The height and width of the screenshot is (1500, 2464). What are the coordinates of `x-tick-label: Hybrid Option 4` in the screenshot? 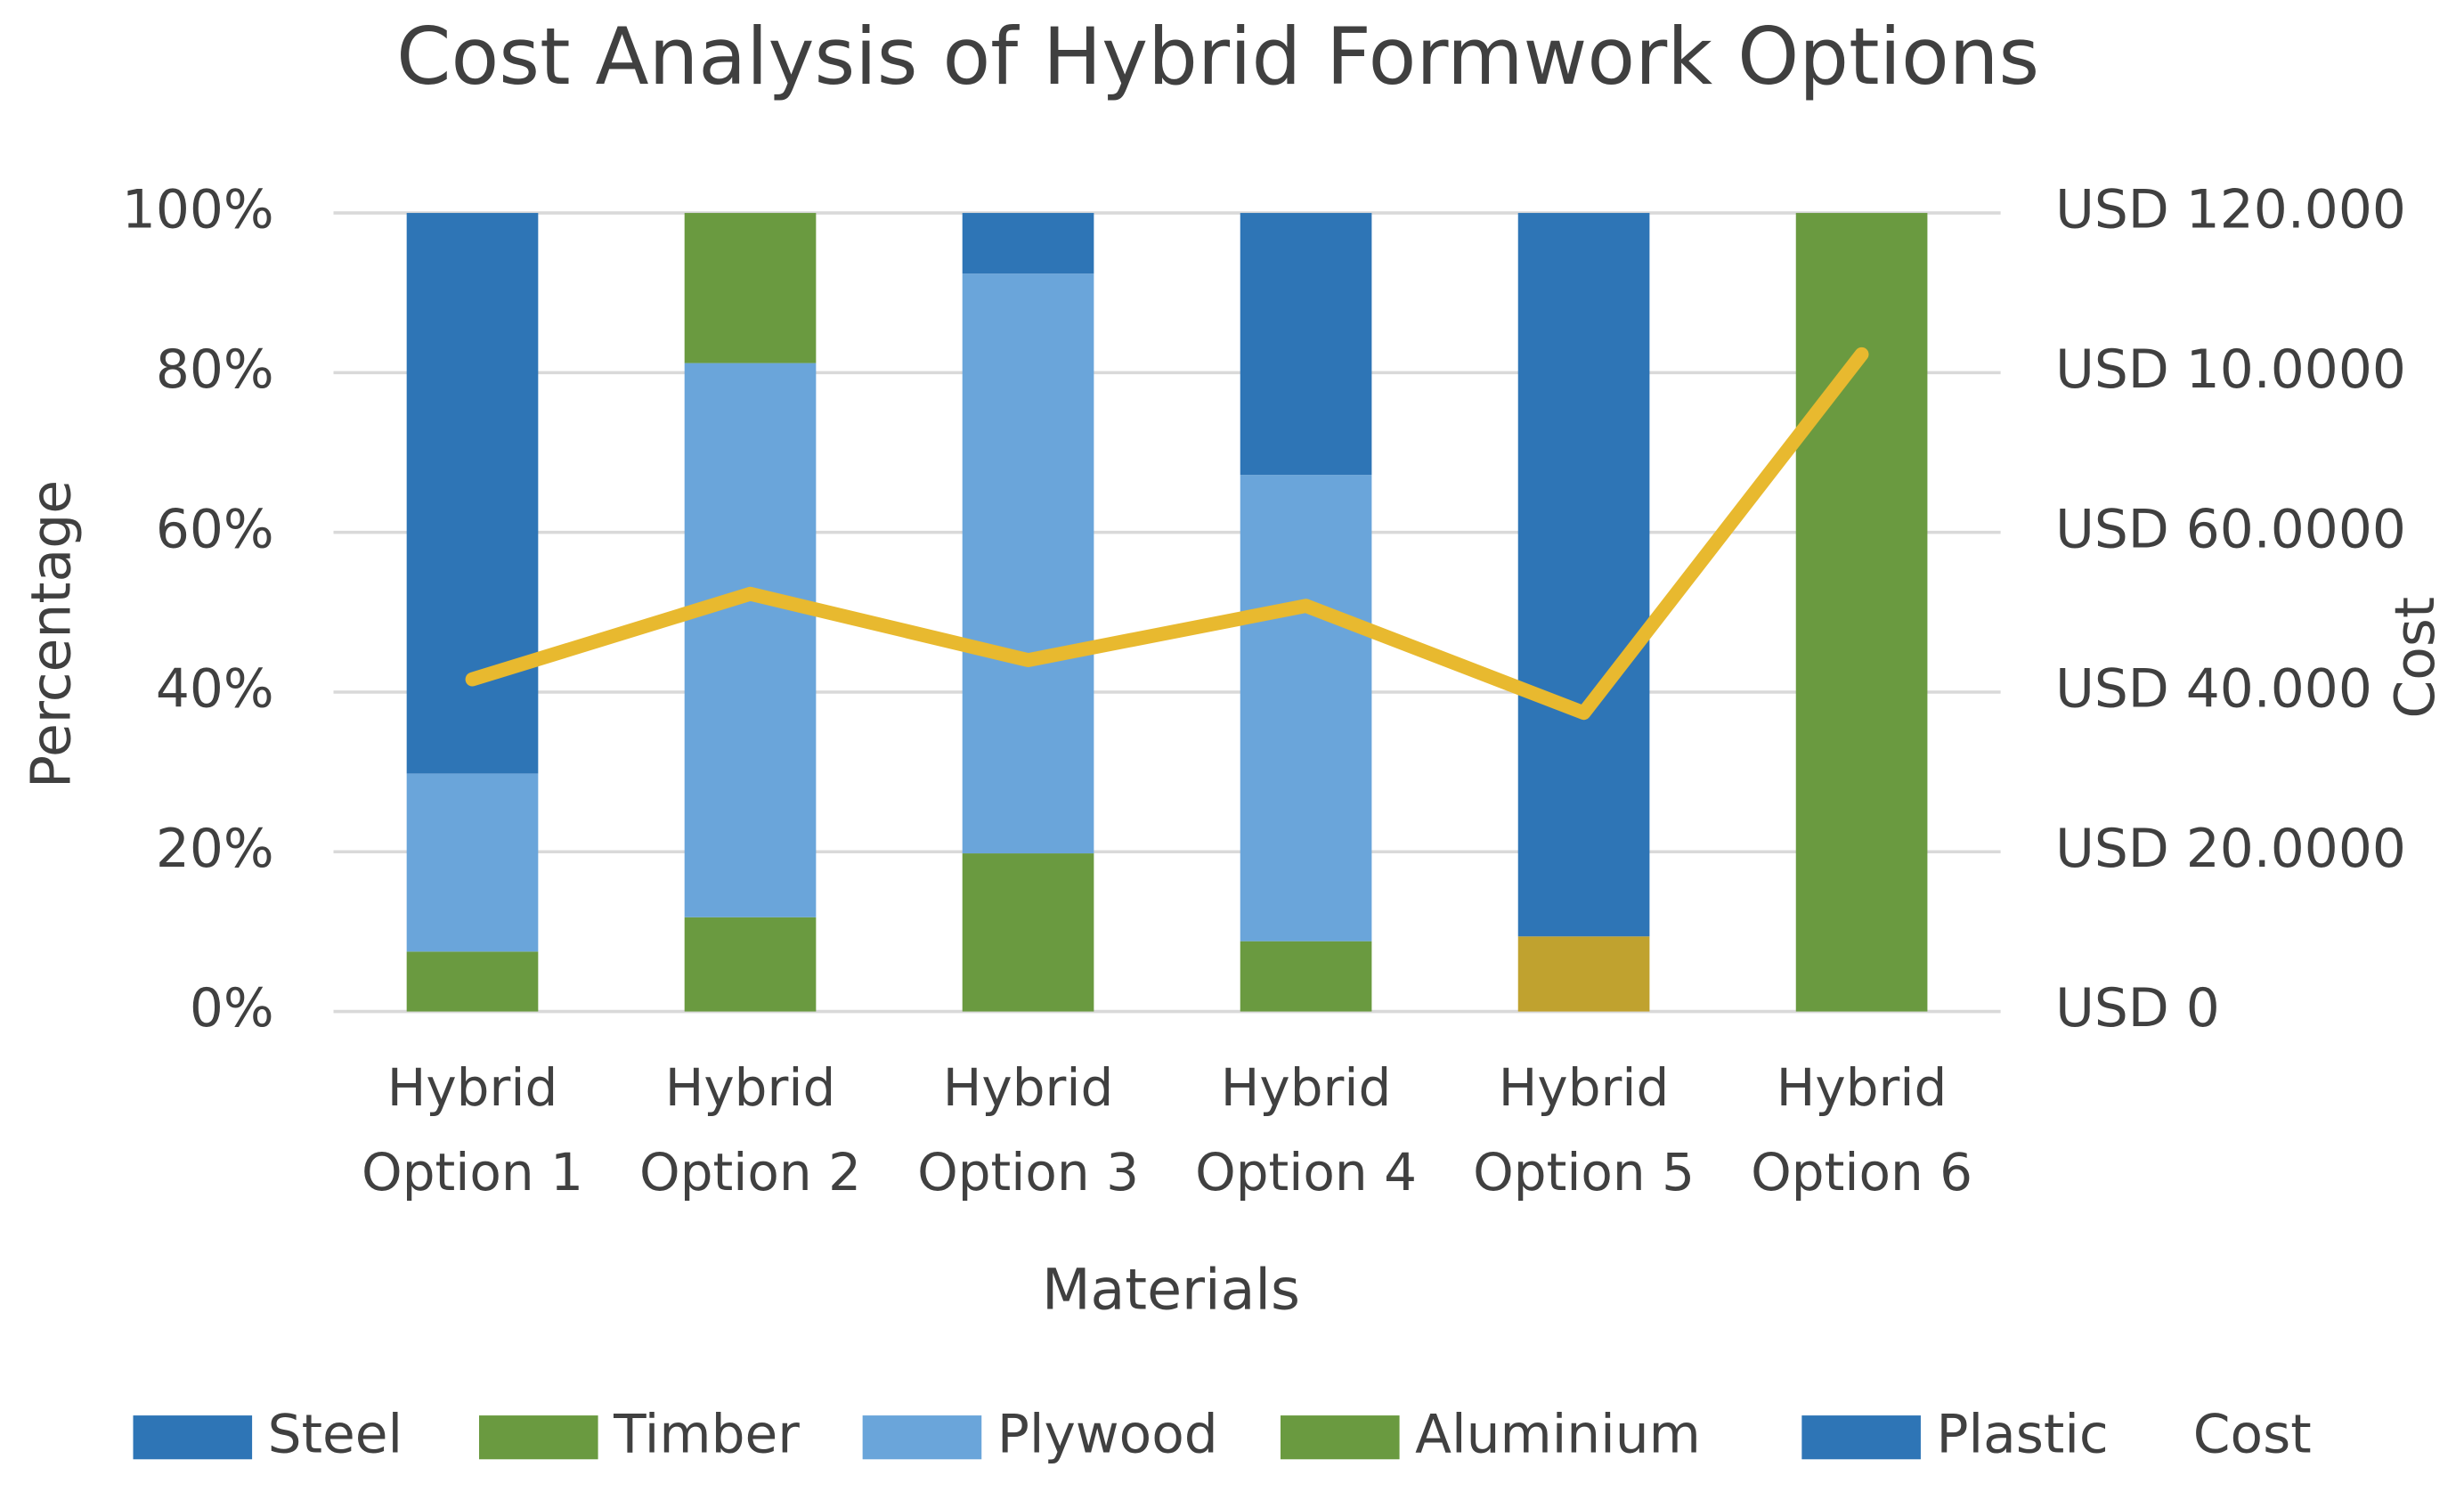 It's located at (1306, 1129).